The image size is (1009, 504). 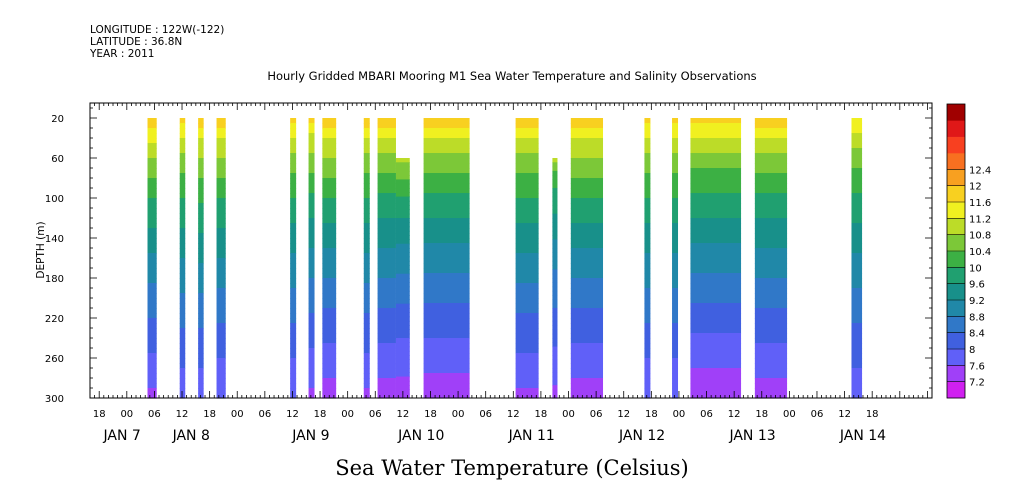 I want to click on colorbar-label: 10.4, so click(x=980, y=252).